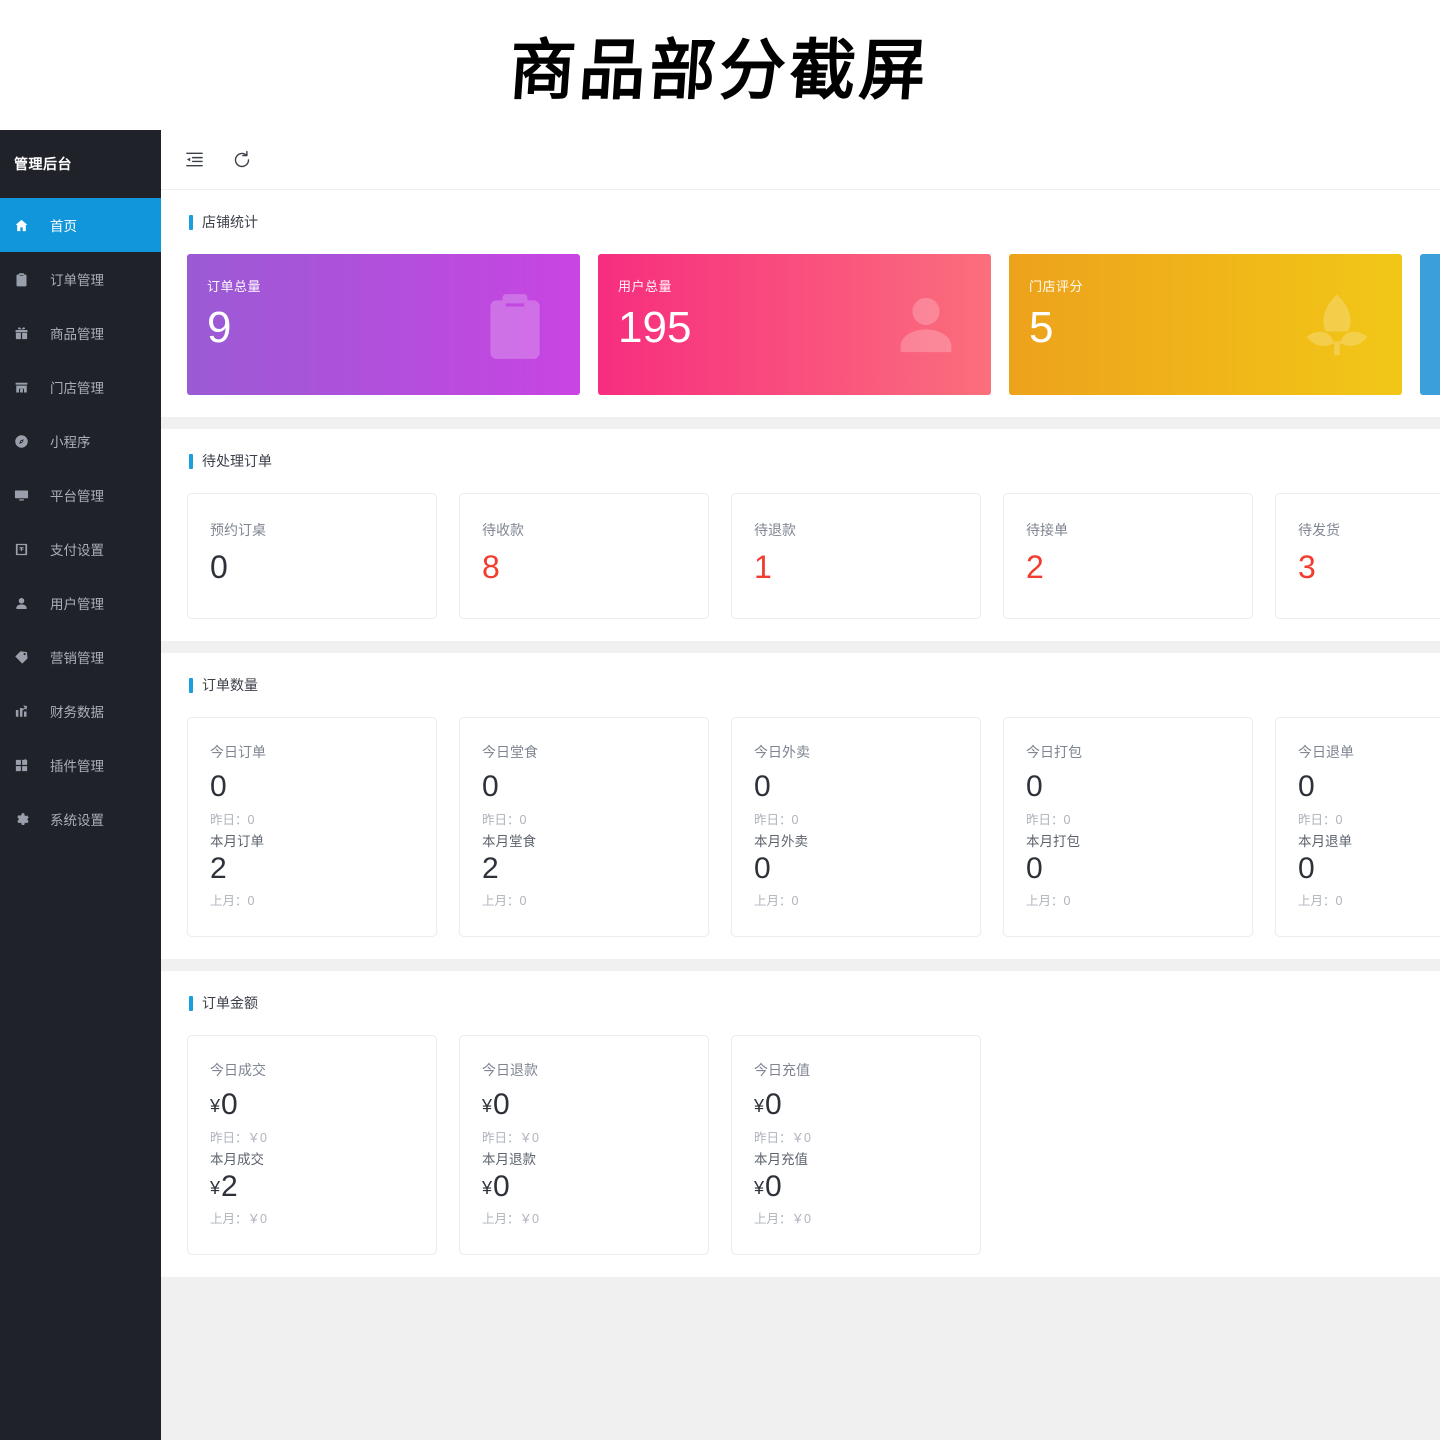 This screenshot has height=1440, width=1440. Describe the element at coordinates (194, 160) in the screenshot. I see `collapse-sidebar-icon` at that location.